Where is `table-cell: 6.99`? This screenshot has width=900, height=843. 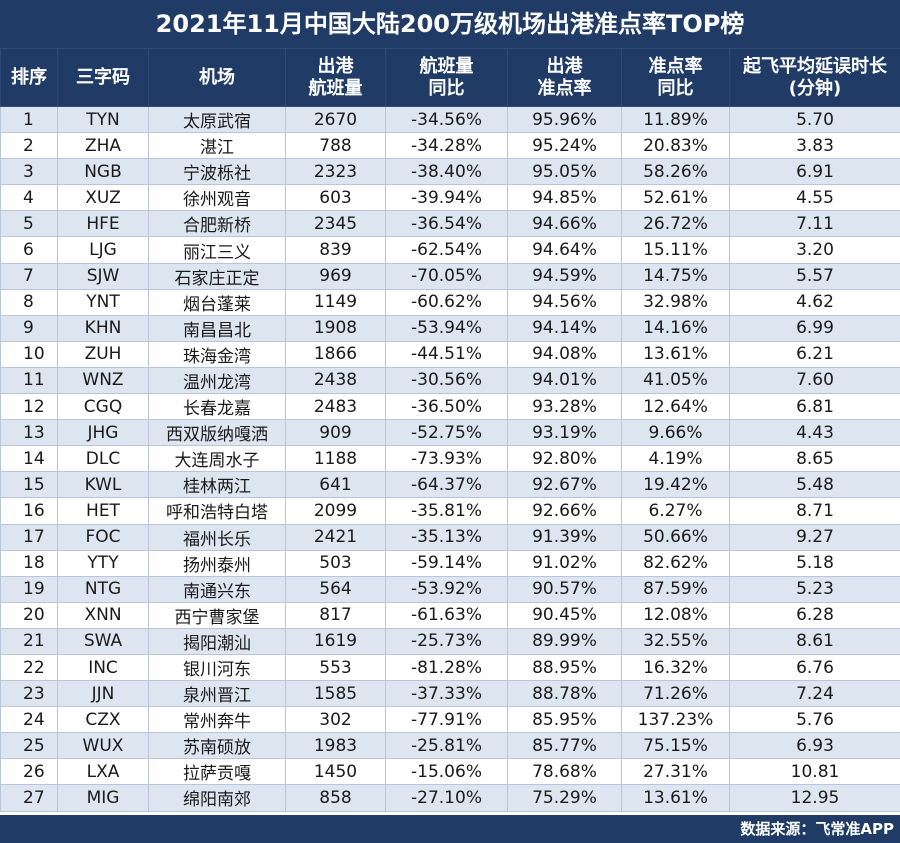 table-cell: 6.99 is located at coordinates (814, 328).